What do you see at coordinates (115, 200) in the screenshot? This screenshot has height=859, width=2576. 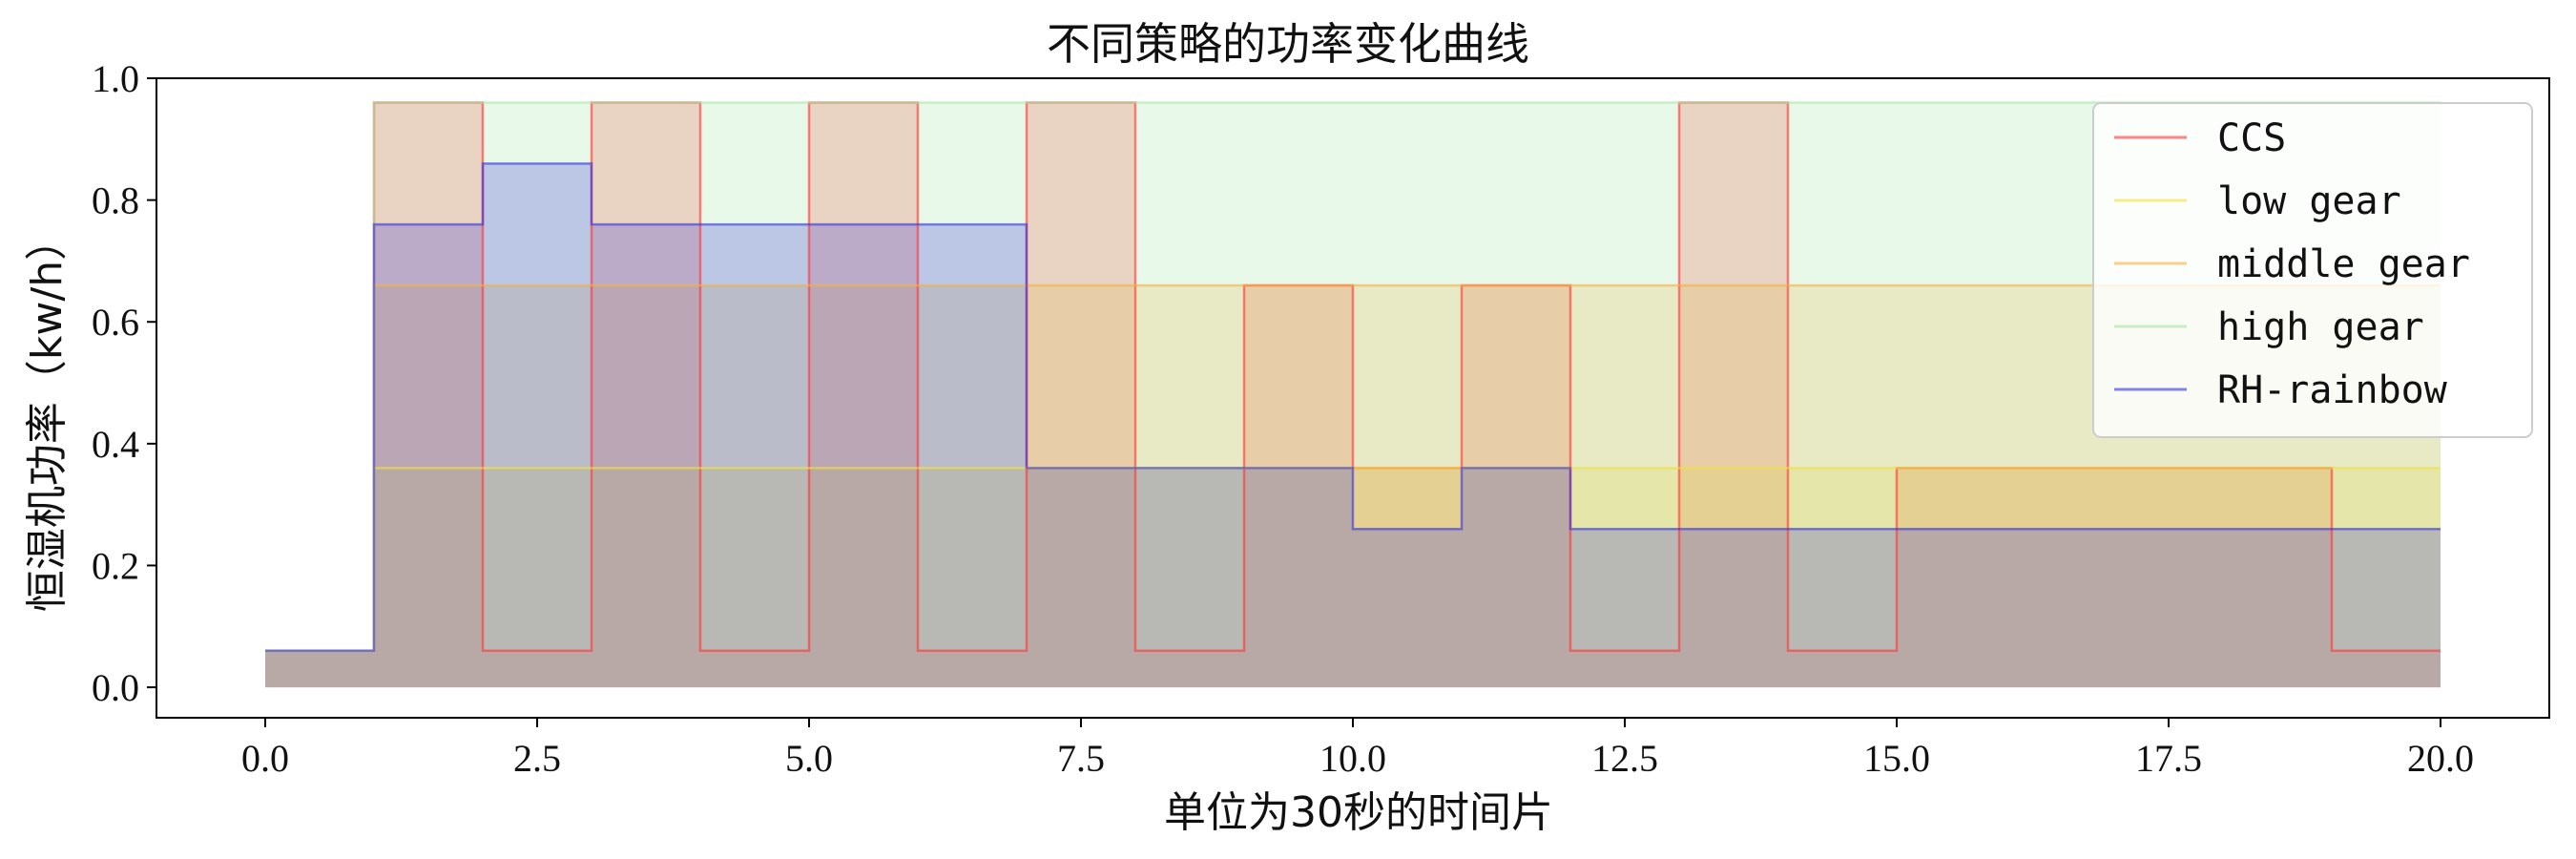 I see `y-tick-label: 0.8` at bounding box center [115, 200].